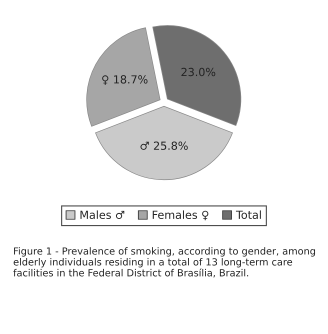  I want to click on data-label: ♀ 18.7%, so click(125, 80).